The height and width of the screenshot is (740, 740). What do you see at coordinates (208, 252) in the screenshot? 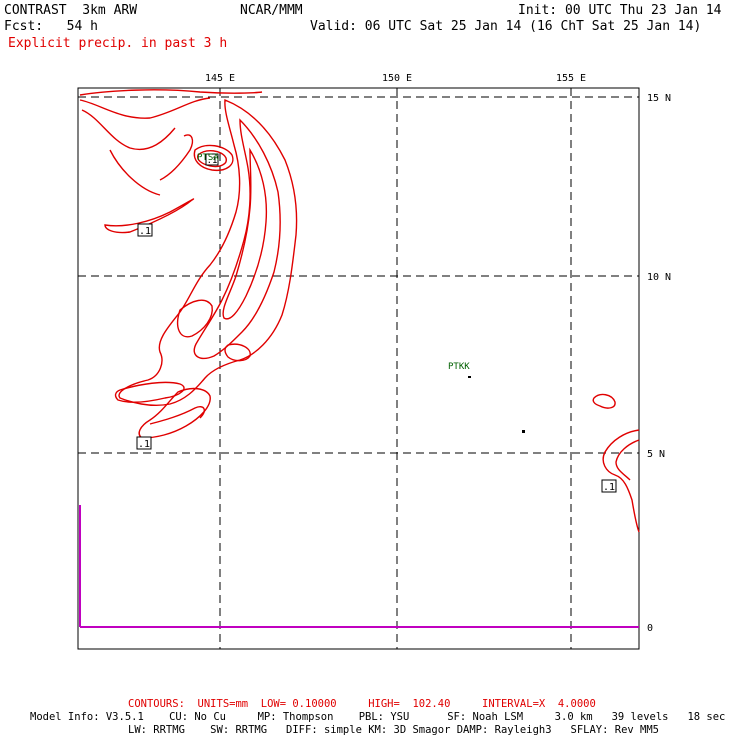
I see `contour-main-band` at bounding box center [208, 252].